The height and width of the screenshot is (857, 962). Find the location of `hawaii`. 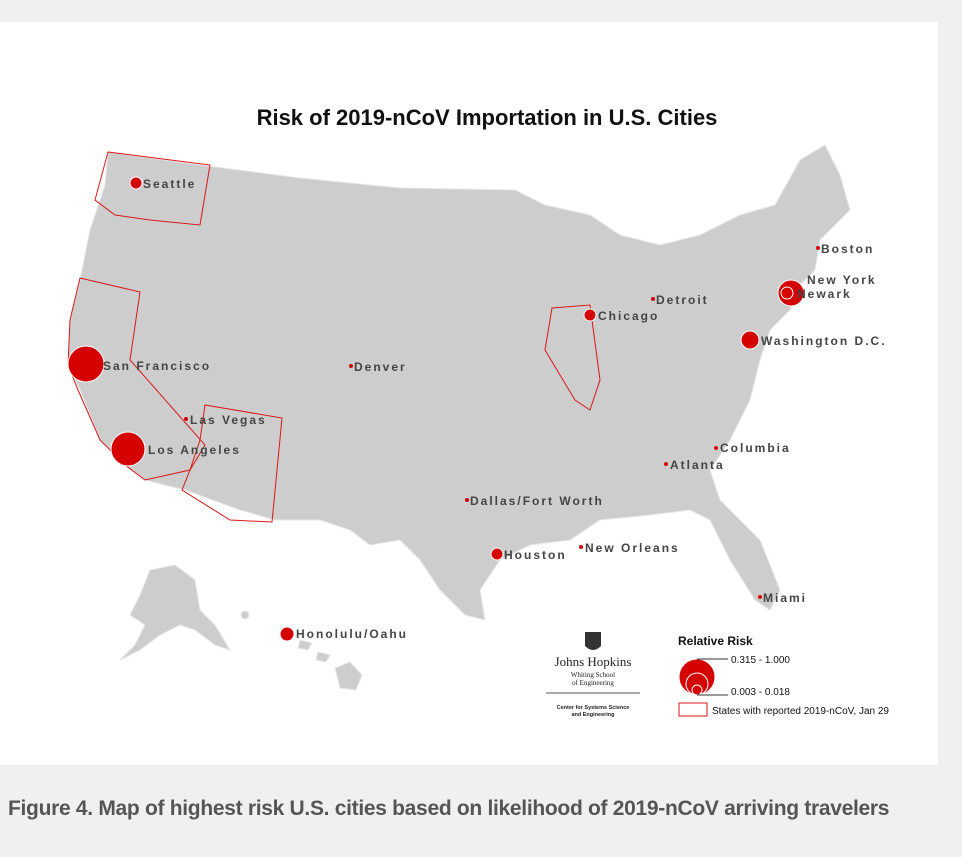

hawaii is located at coordinates (348, 676).